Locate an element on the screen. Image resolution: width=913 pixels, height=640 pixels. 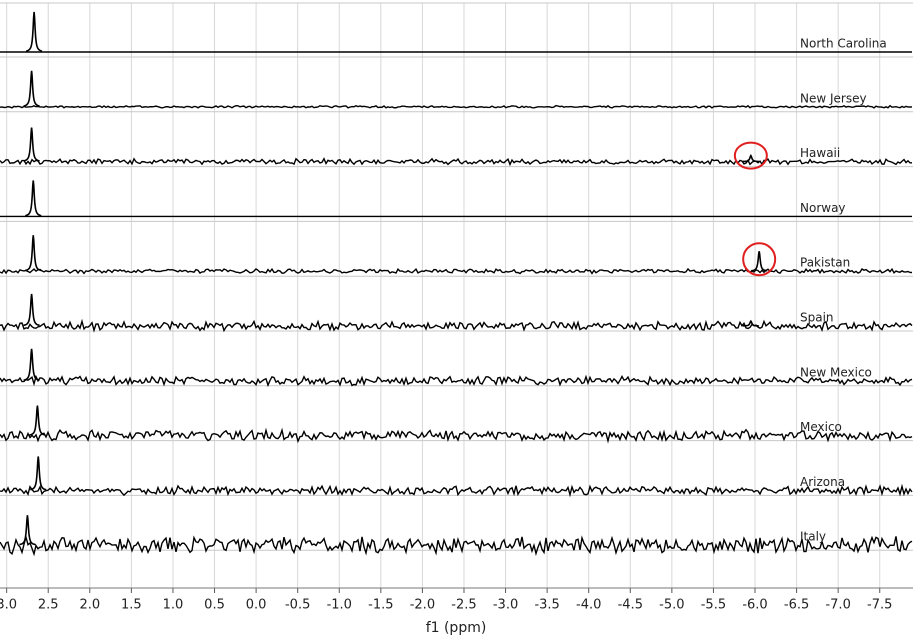
x-tick-label: -3.5 is located at coordinates (546, 605).